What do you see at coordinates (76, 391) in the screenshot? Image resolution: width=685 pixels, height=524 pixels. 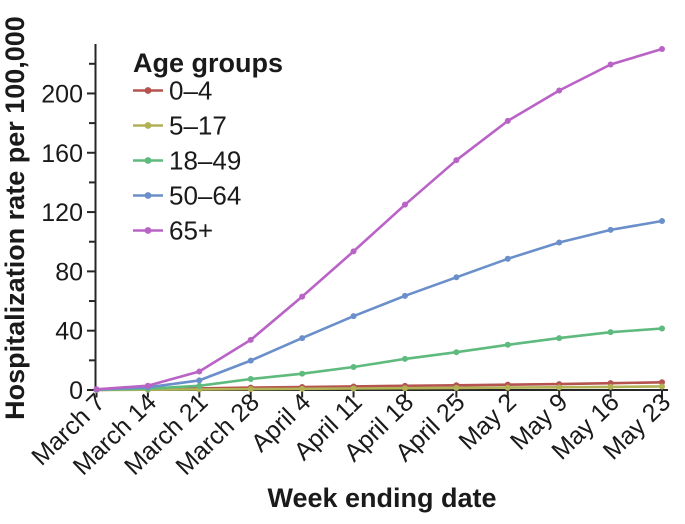 I see `y-tick-label: 0` at bounding box center [76, 391].